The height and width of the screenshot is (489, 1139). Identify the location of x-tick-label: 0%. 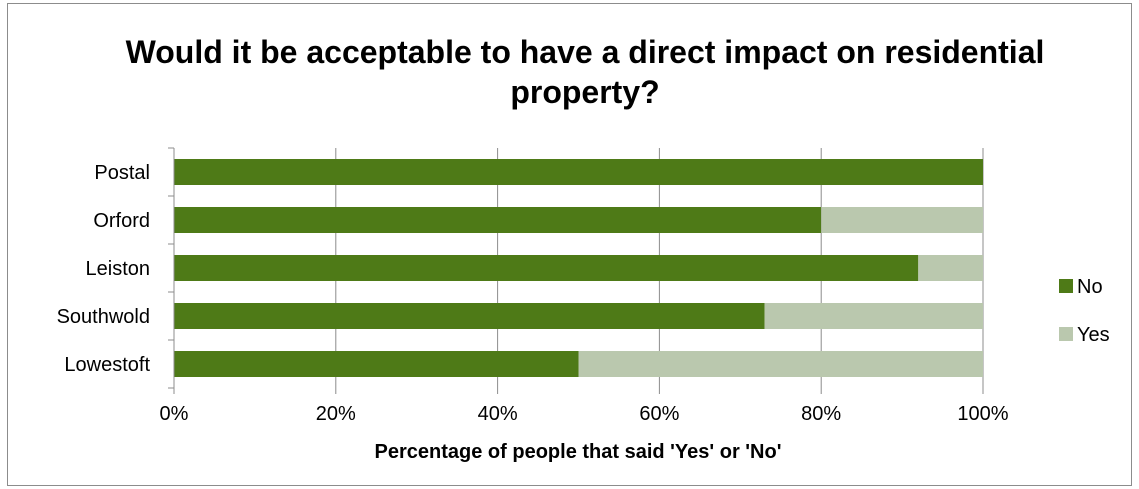
(174, 414).